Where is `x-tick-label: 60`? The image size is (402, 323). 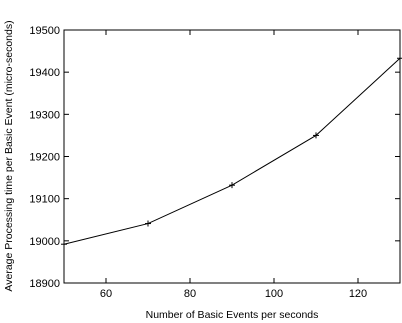
x-tick-label: 60 is located at coordinates (106, 294).